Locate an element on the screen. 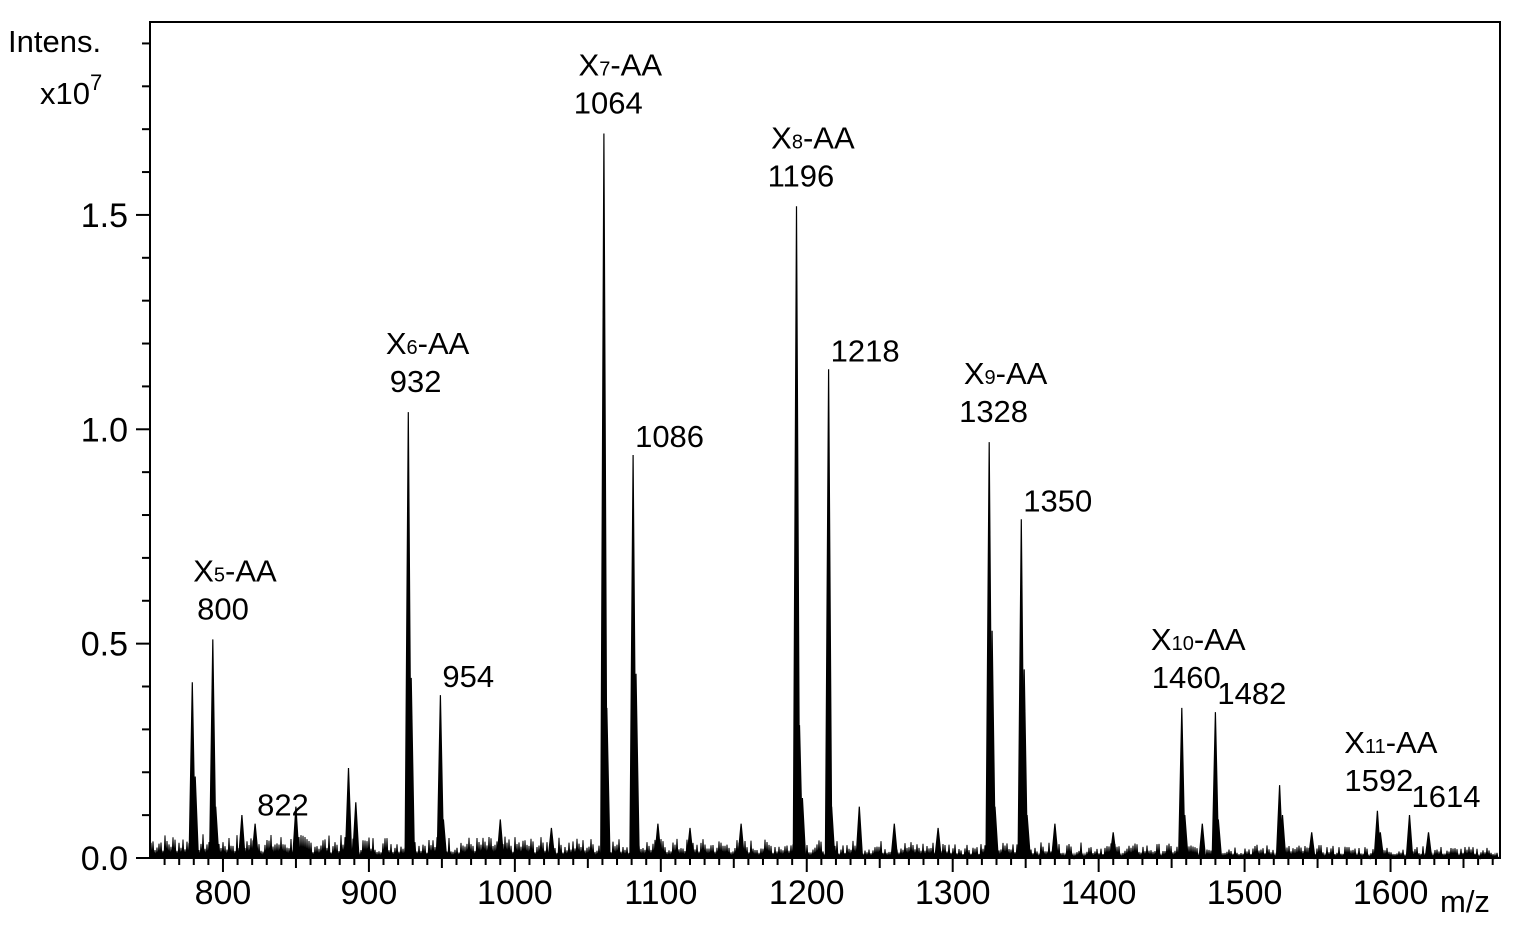 This screenshot has height=925, width=1520. x-tick-label: 1200 is located at coordinates (807, 893).